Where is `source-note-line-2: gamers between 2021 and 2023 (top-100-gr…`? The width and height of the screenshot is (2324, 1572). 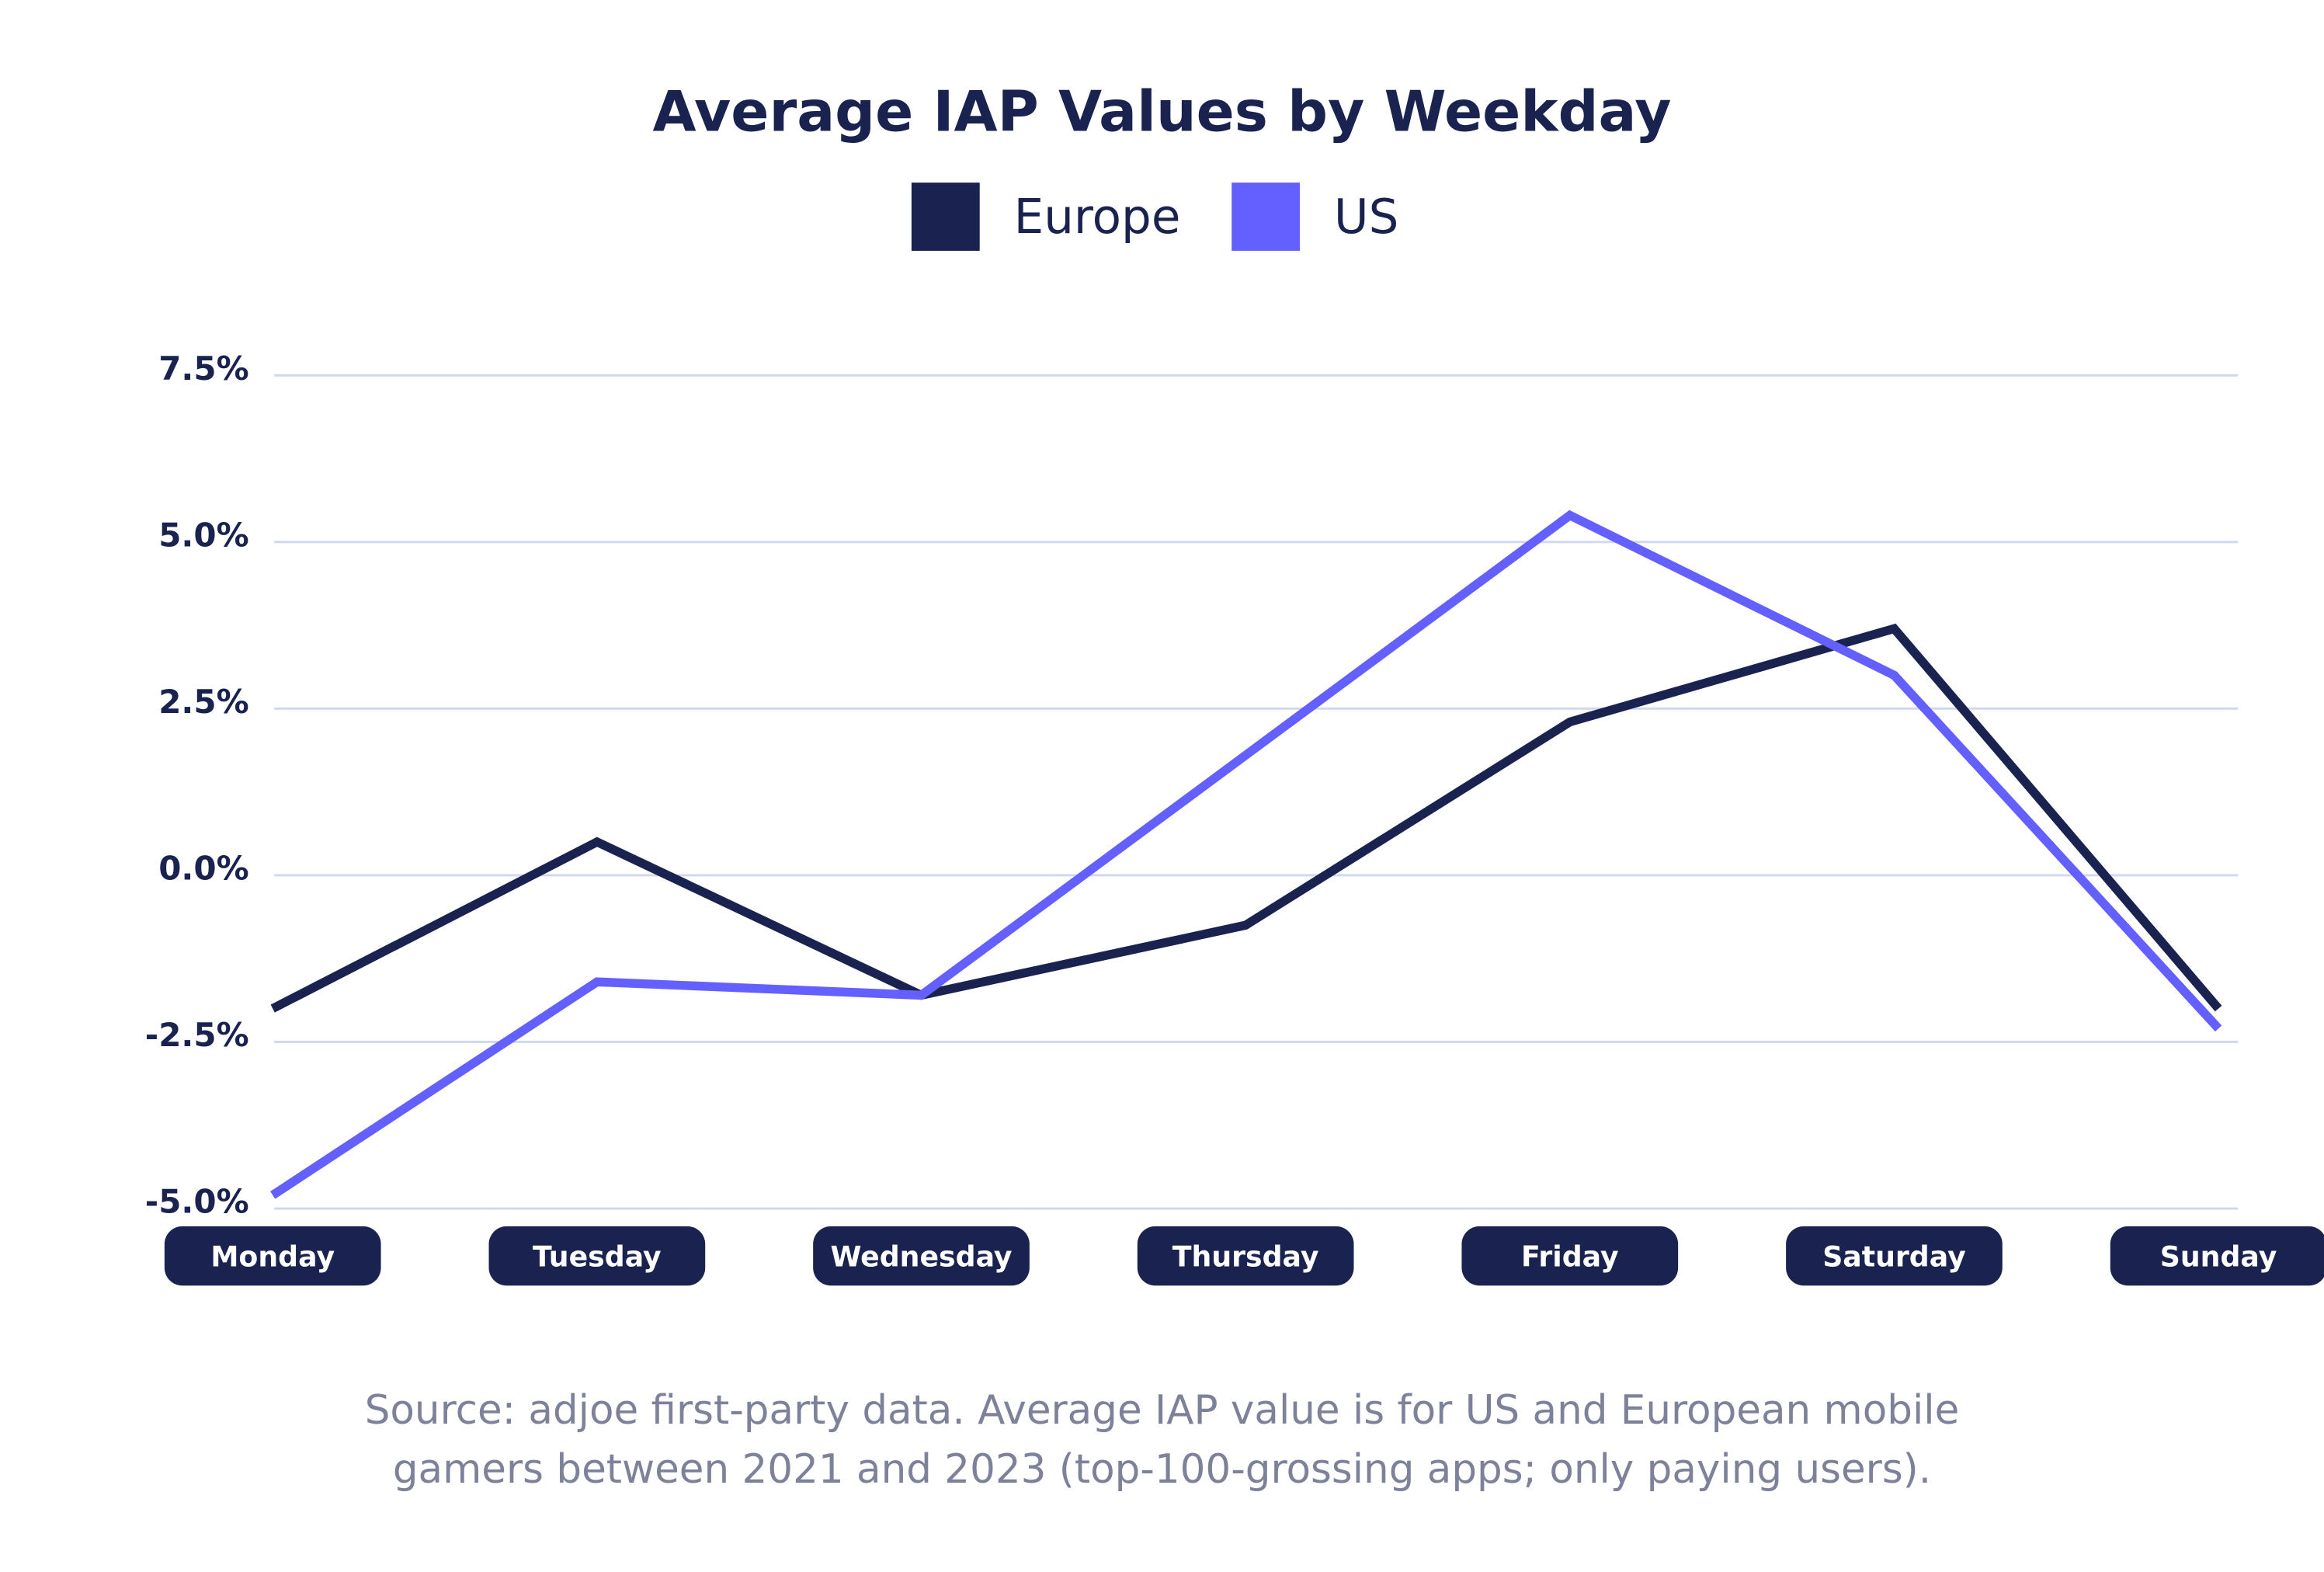
source-note-line-2: gamers between 2021 and 2023 (top-100-gr… is located at coordinates (1162, 1469).